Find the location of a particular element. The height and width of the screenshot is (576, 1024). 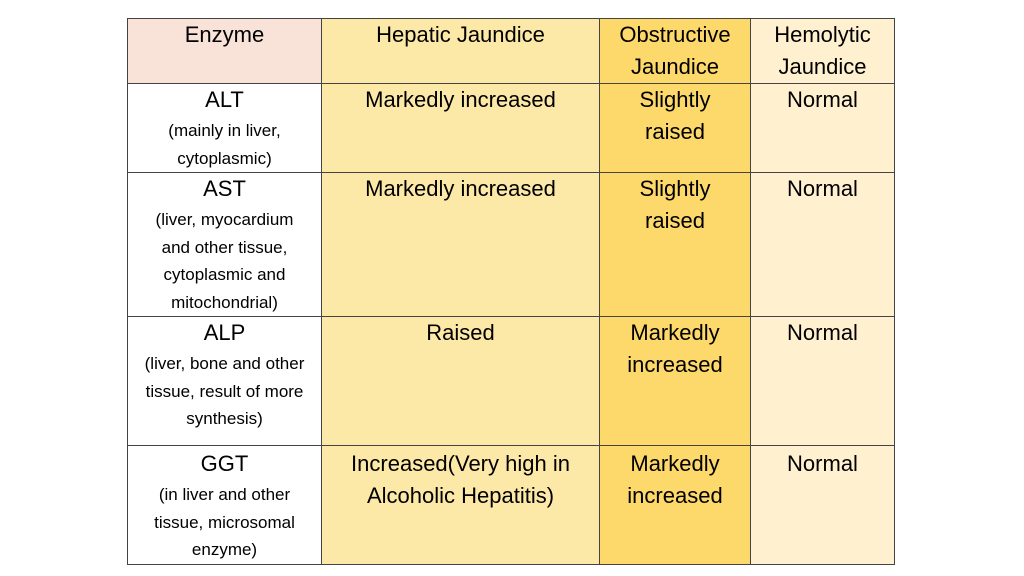

enzyme-name: ALP is located at coordinates (224, 332).